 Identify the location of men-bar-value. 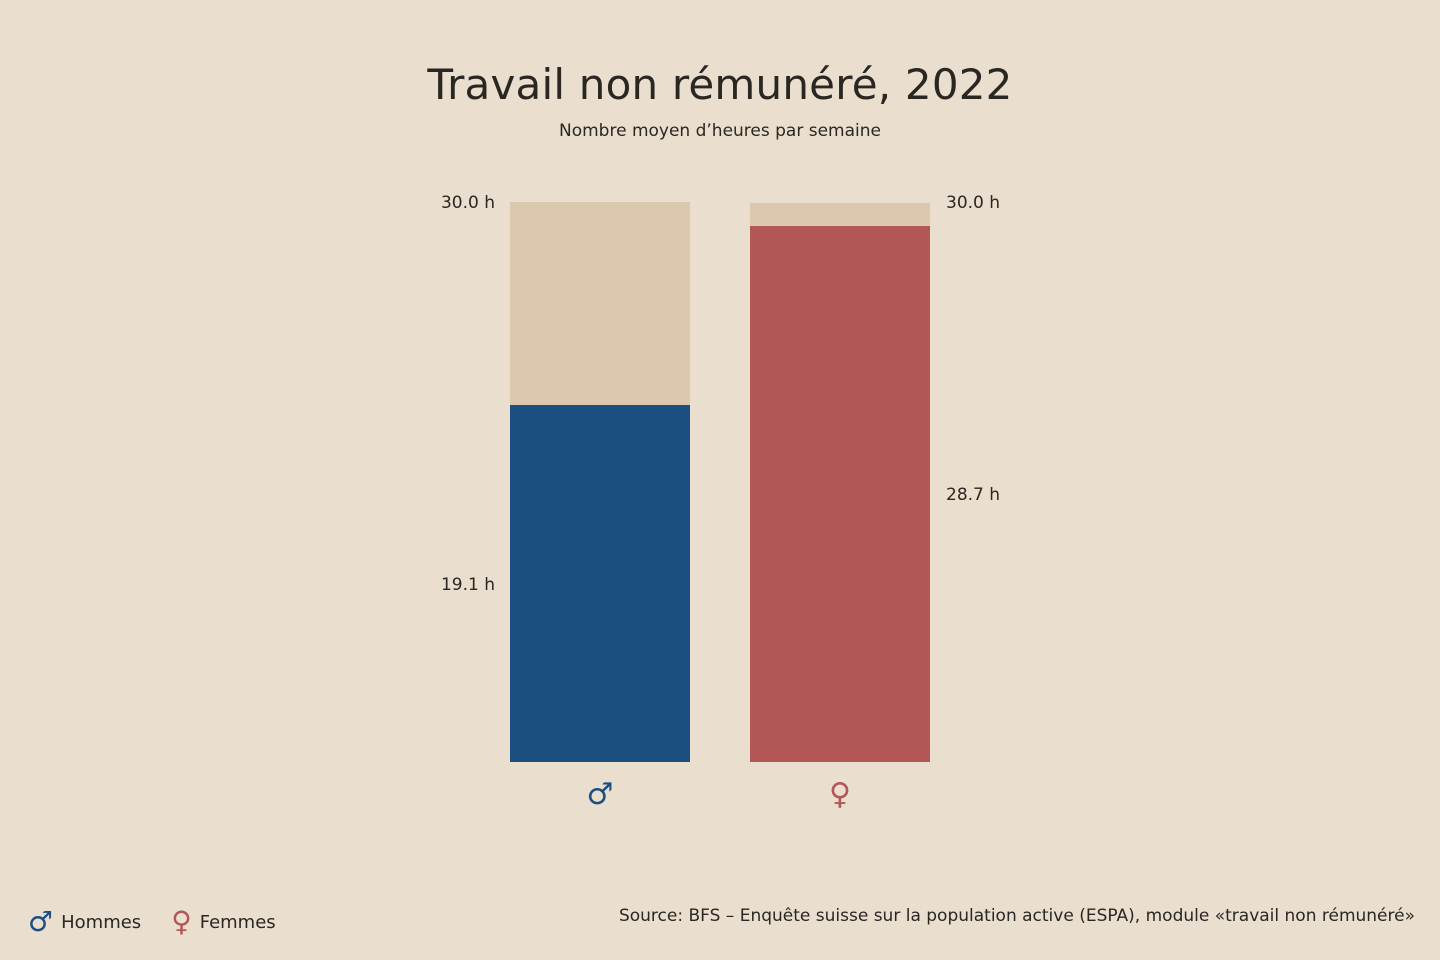
(600, 583).